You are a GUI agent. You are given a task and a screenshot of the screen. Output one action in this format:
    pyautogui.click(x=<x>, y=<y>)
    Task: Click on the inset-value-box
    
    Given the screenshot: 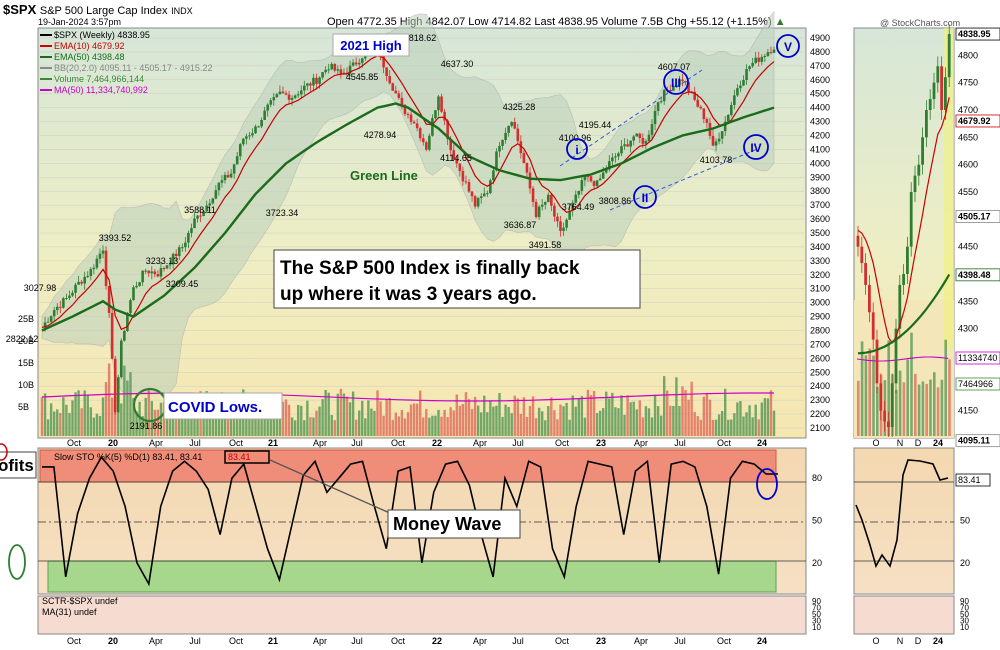 What is the action you would take?
    pyautogui.click(x=977, y=34)
    